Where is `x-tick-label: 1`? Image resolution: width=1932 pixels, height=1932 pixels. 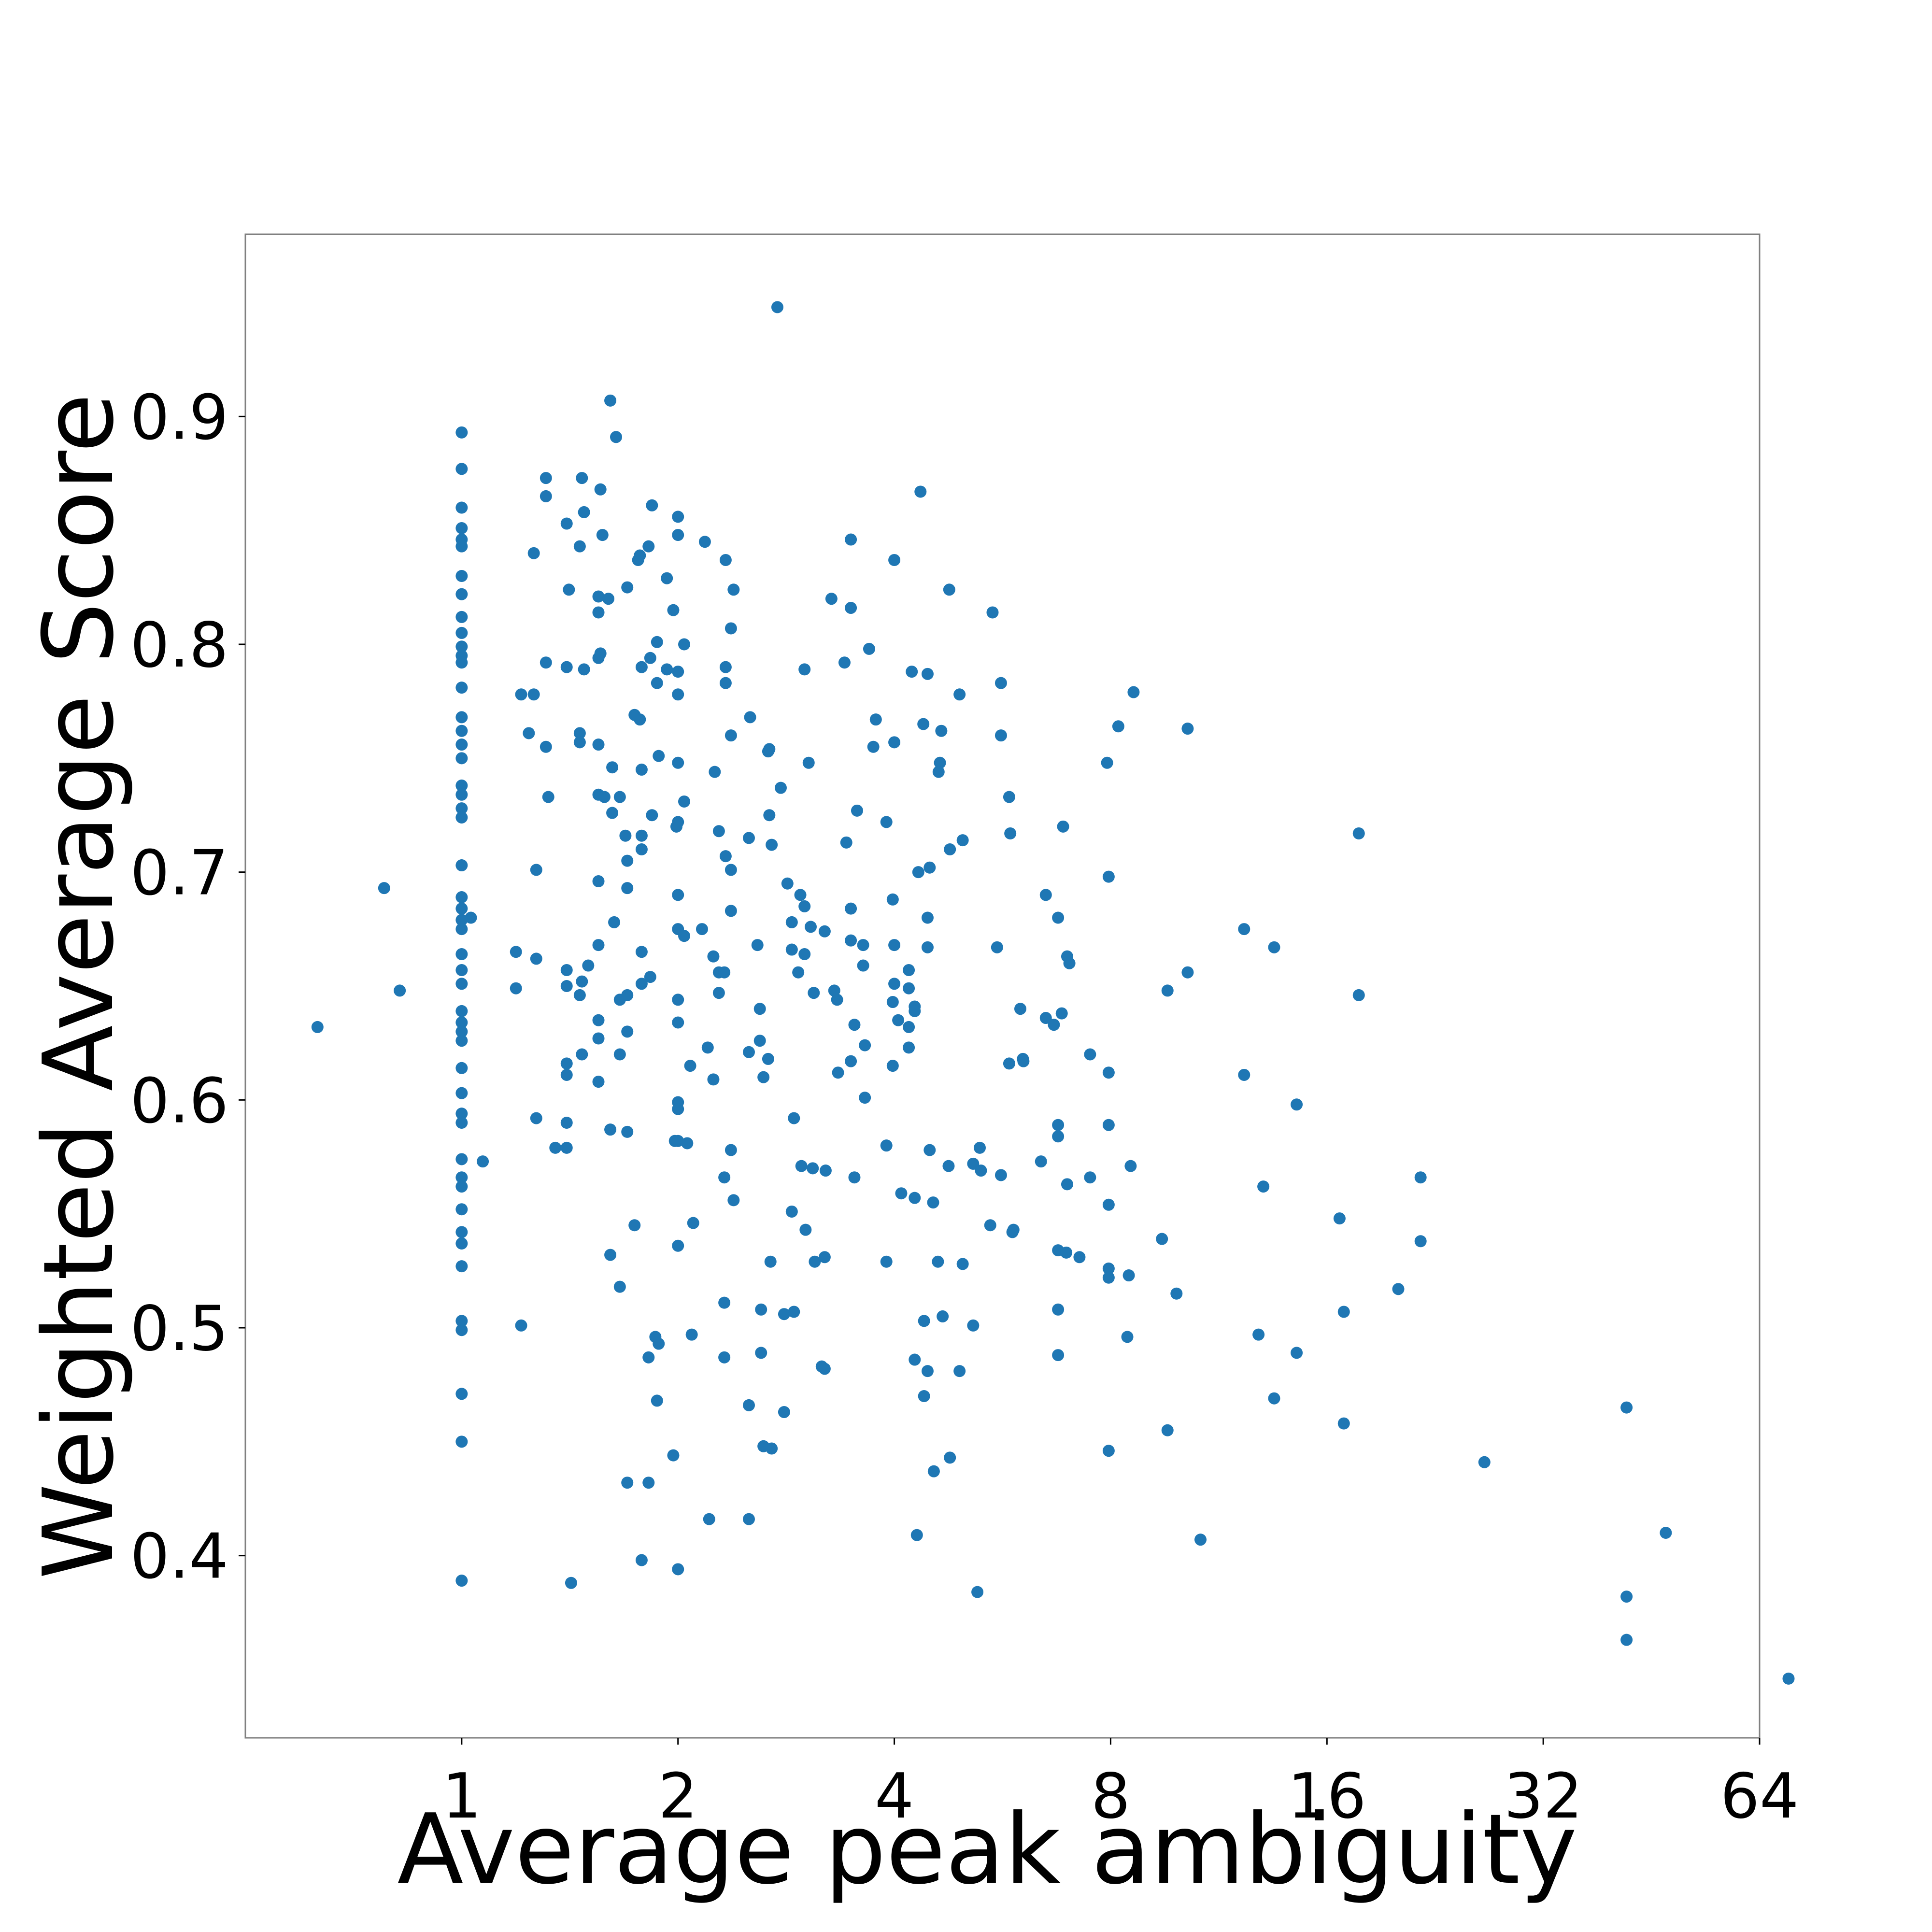
x-tick-label: 1 is located at coordinates (461, 1797).